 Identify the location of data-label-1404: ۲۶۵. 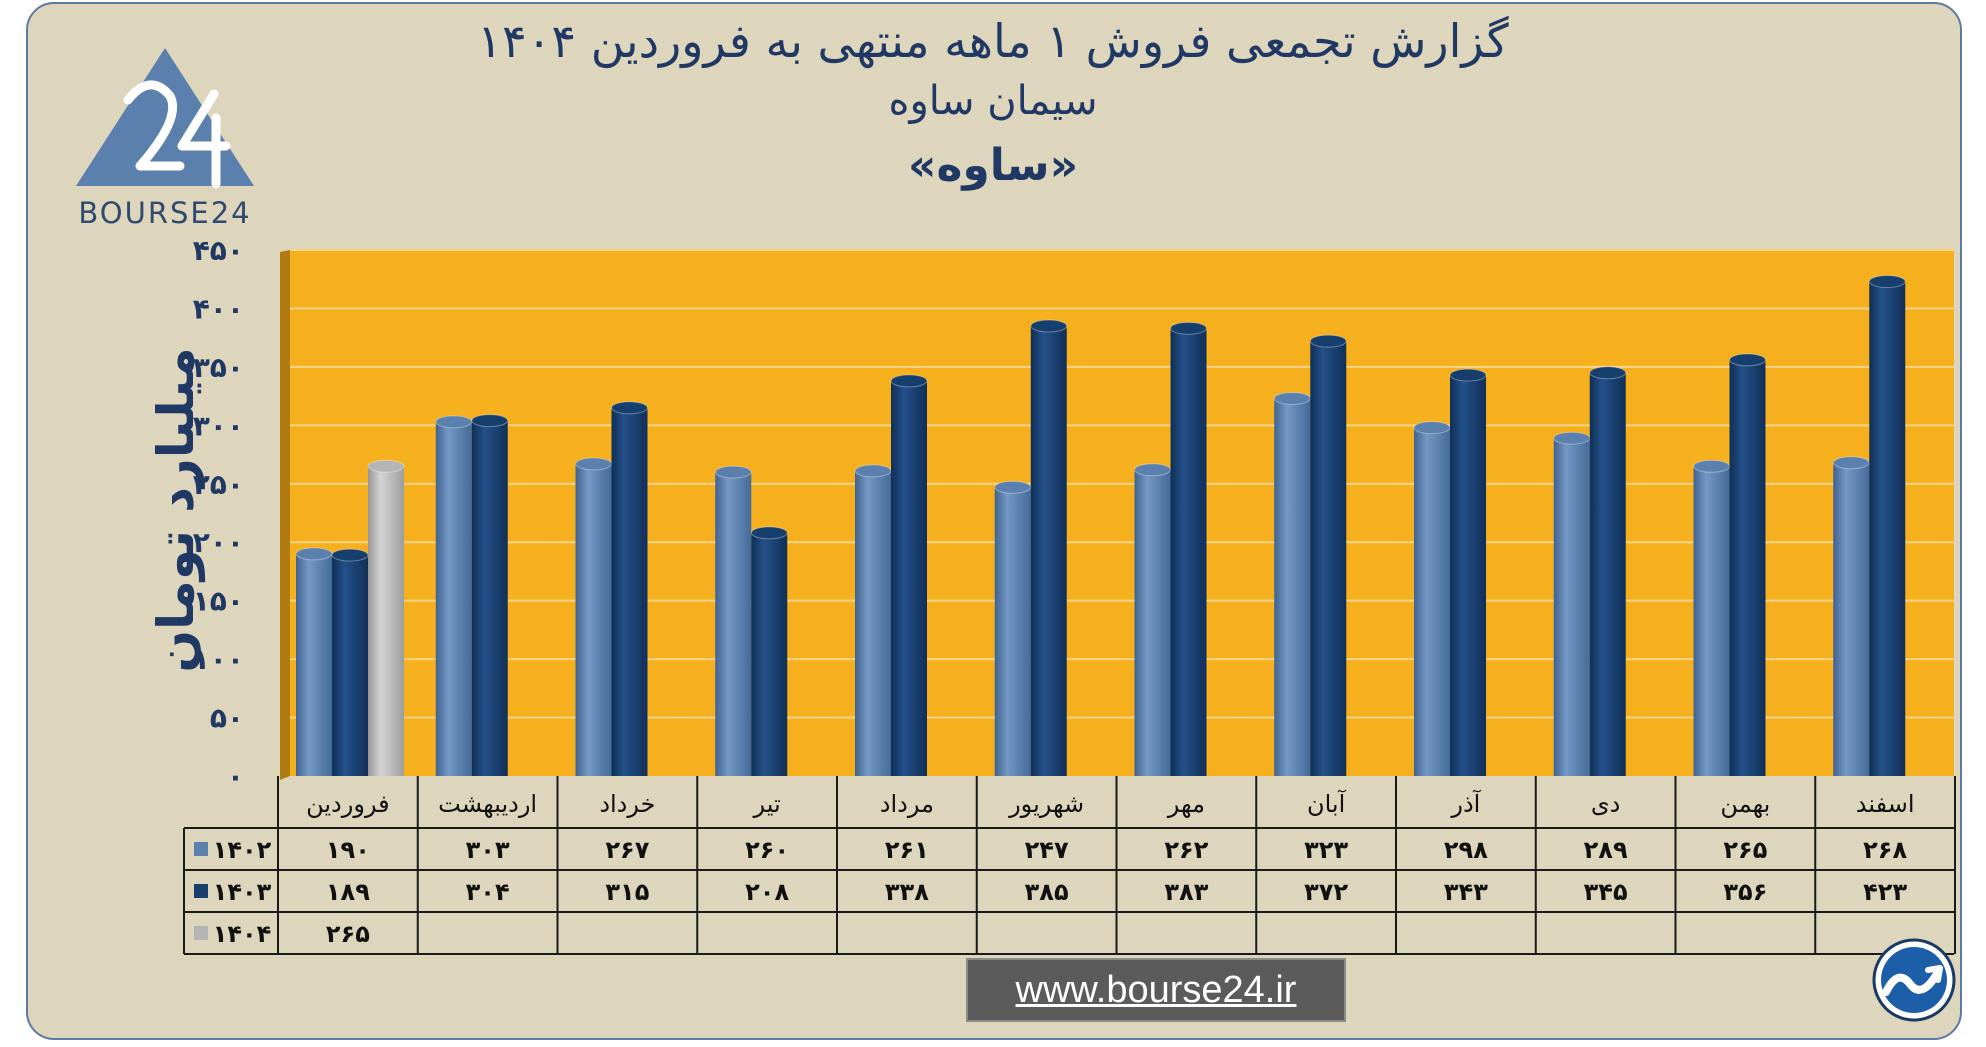
(348, 934).